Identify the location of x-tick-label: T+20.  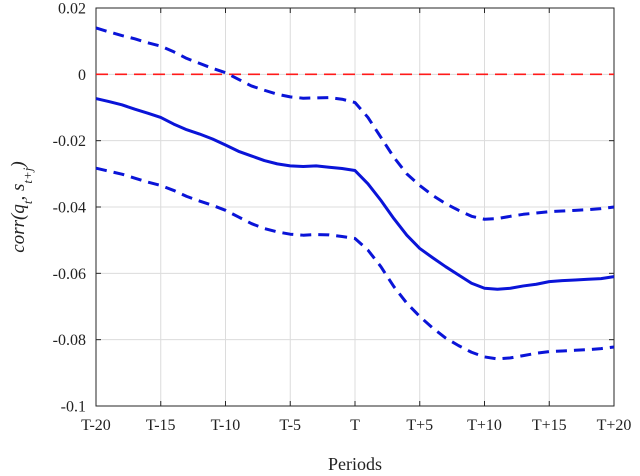
(614, 425).